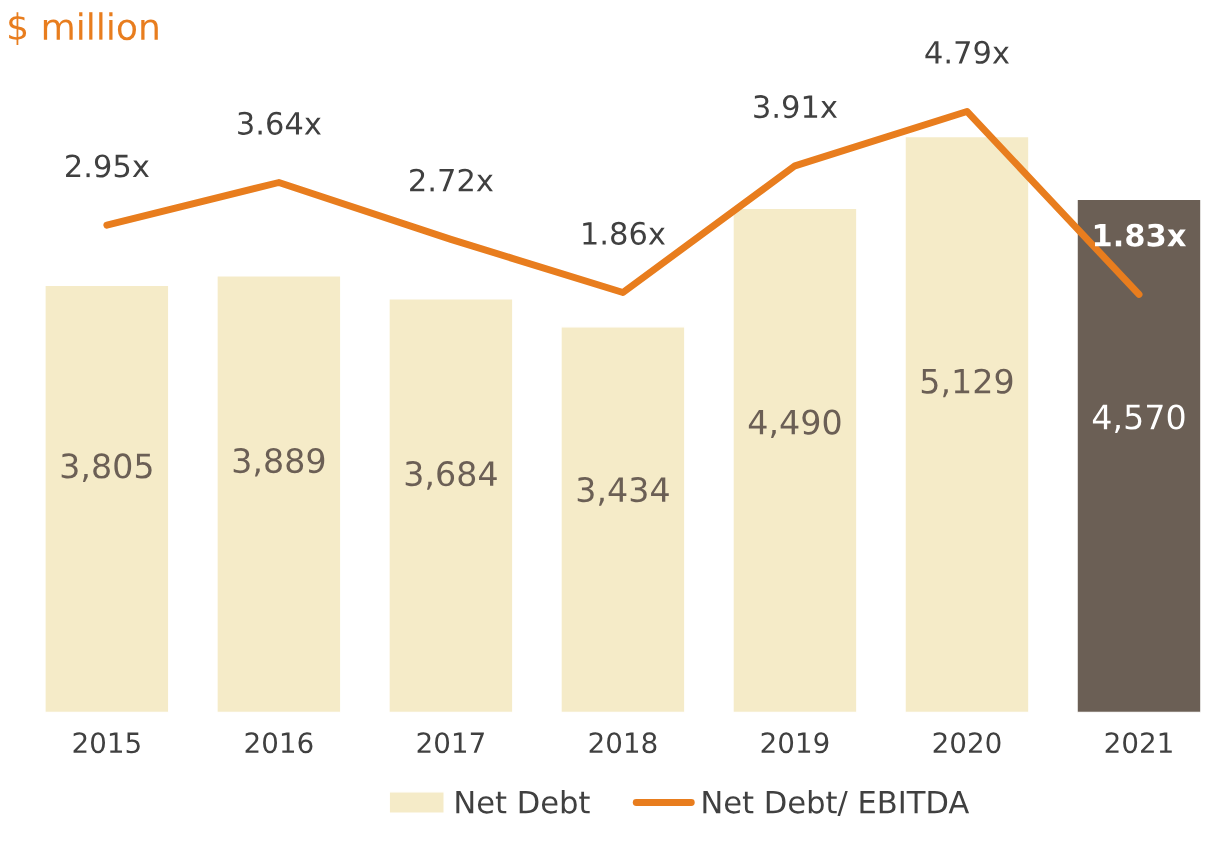 This screenshot has width=1225, height=848. Describe the element at coordinates (624, 233) in the screenshot. I see `data-label: 1.86x` at that location.